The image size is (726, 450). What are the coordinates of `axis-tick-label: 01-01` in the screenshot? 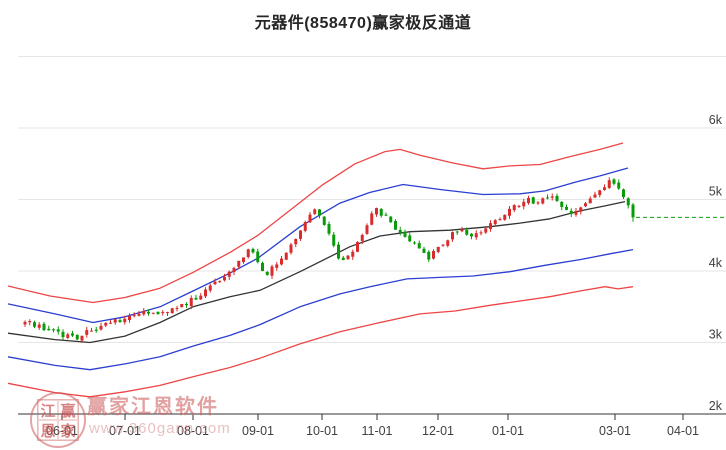 It's located at (508, 431).